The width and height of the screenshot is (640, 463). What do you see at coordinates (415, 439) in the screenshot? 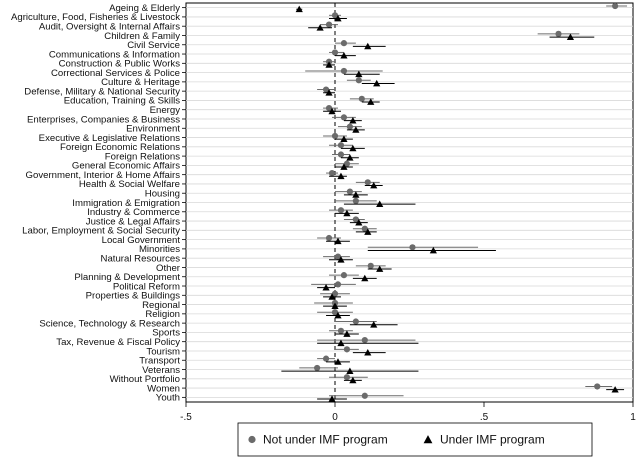
I see `legend-box` at bounding box center [415, 439].